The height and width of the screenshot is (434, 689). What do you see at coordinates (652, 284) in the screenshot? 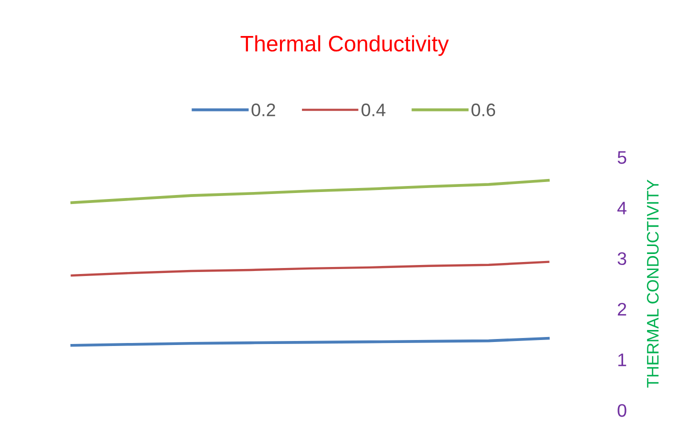
I see `y-axis-title: THERMAL CONDUCTIVITY` at bounding box center [652, 284].